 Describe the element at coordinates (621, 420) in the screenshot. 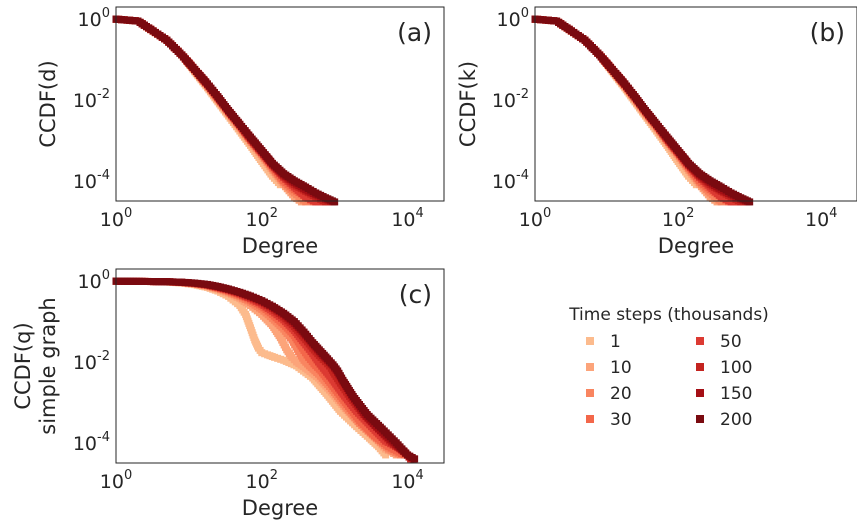

I see `legend-label: 30` at that location.